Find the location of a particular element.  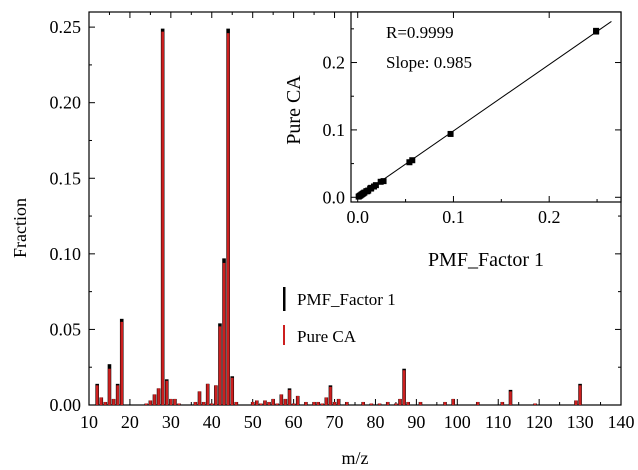

x-tick-label: 80 is located at coordinates (375, 422).